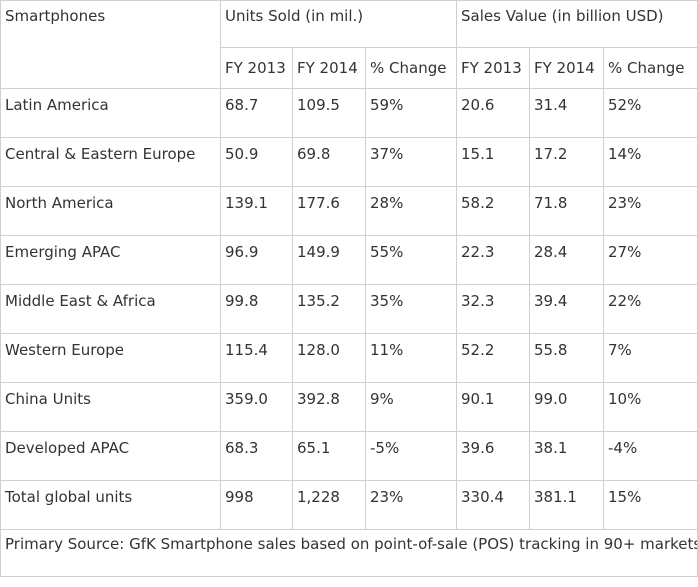 The image size is (698, 587). I want to click on value-cell: 392.8, so click(329, 407).